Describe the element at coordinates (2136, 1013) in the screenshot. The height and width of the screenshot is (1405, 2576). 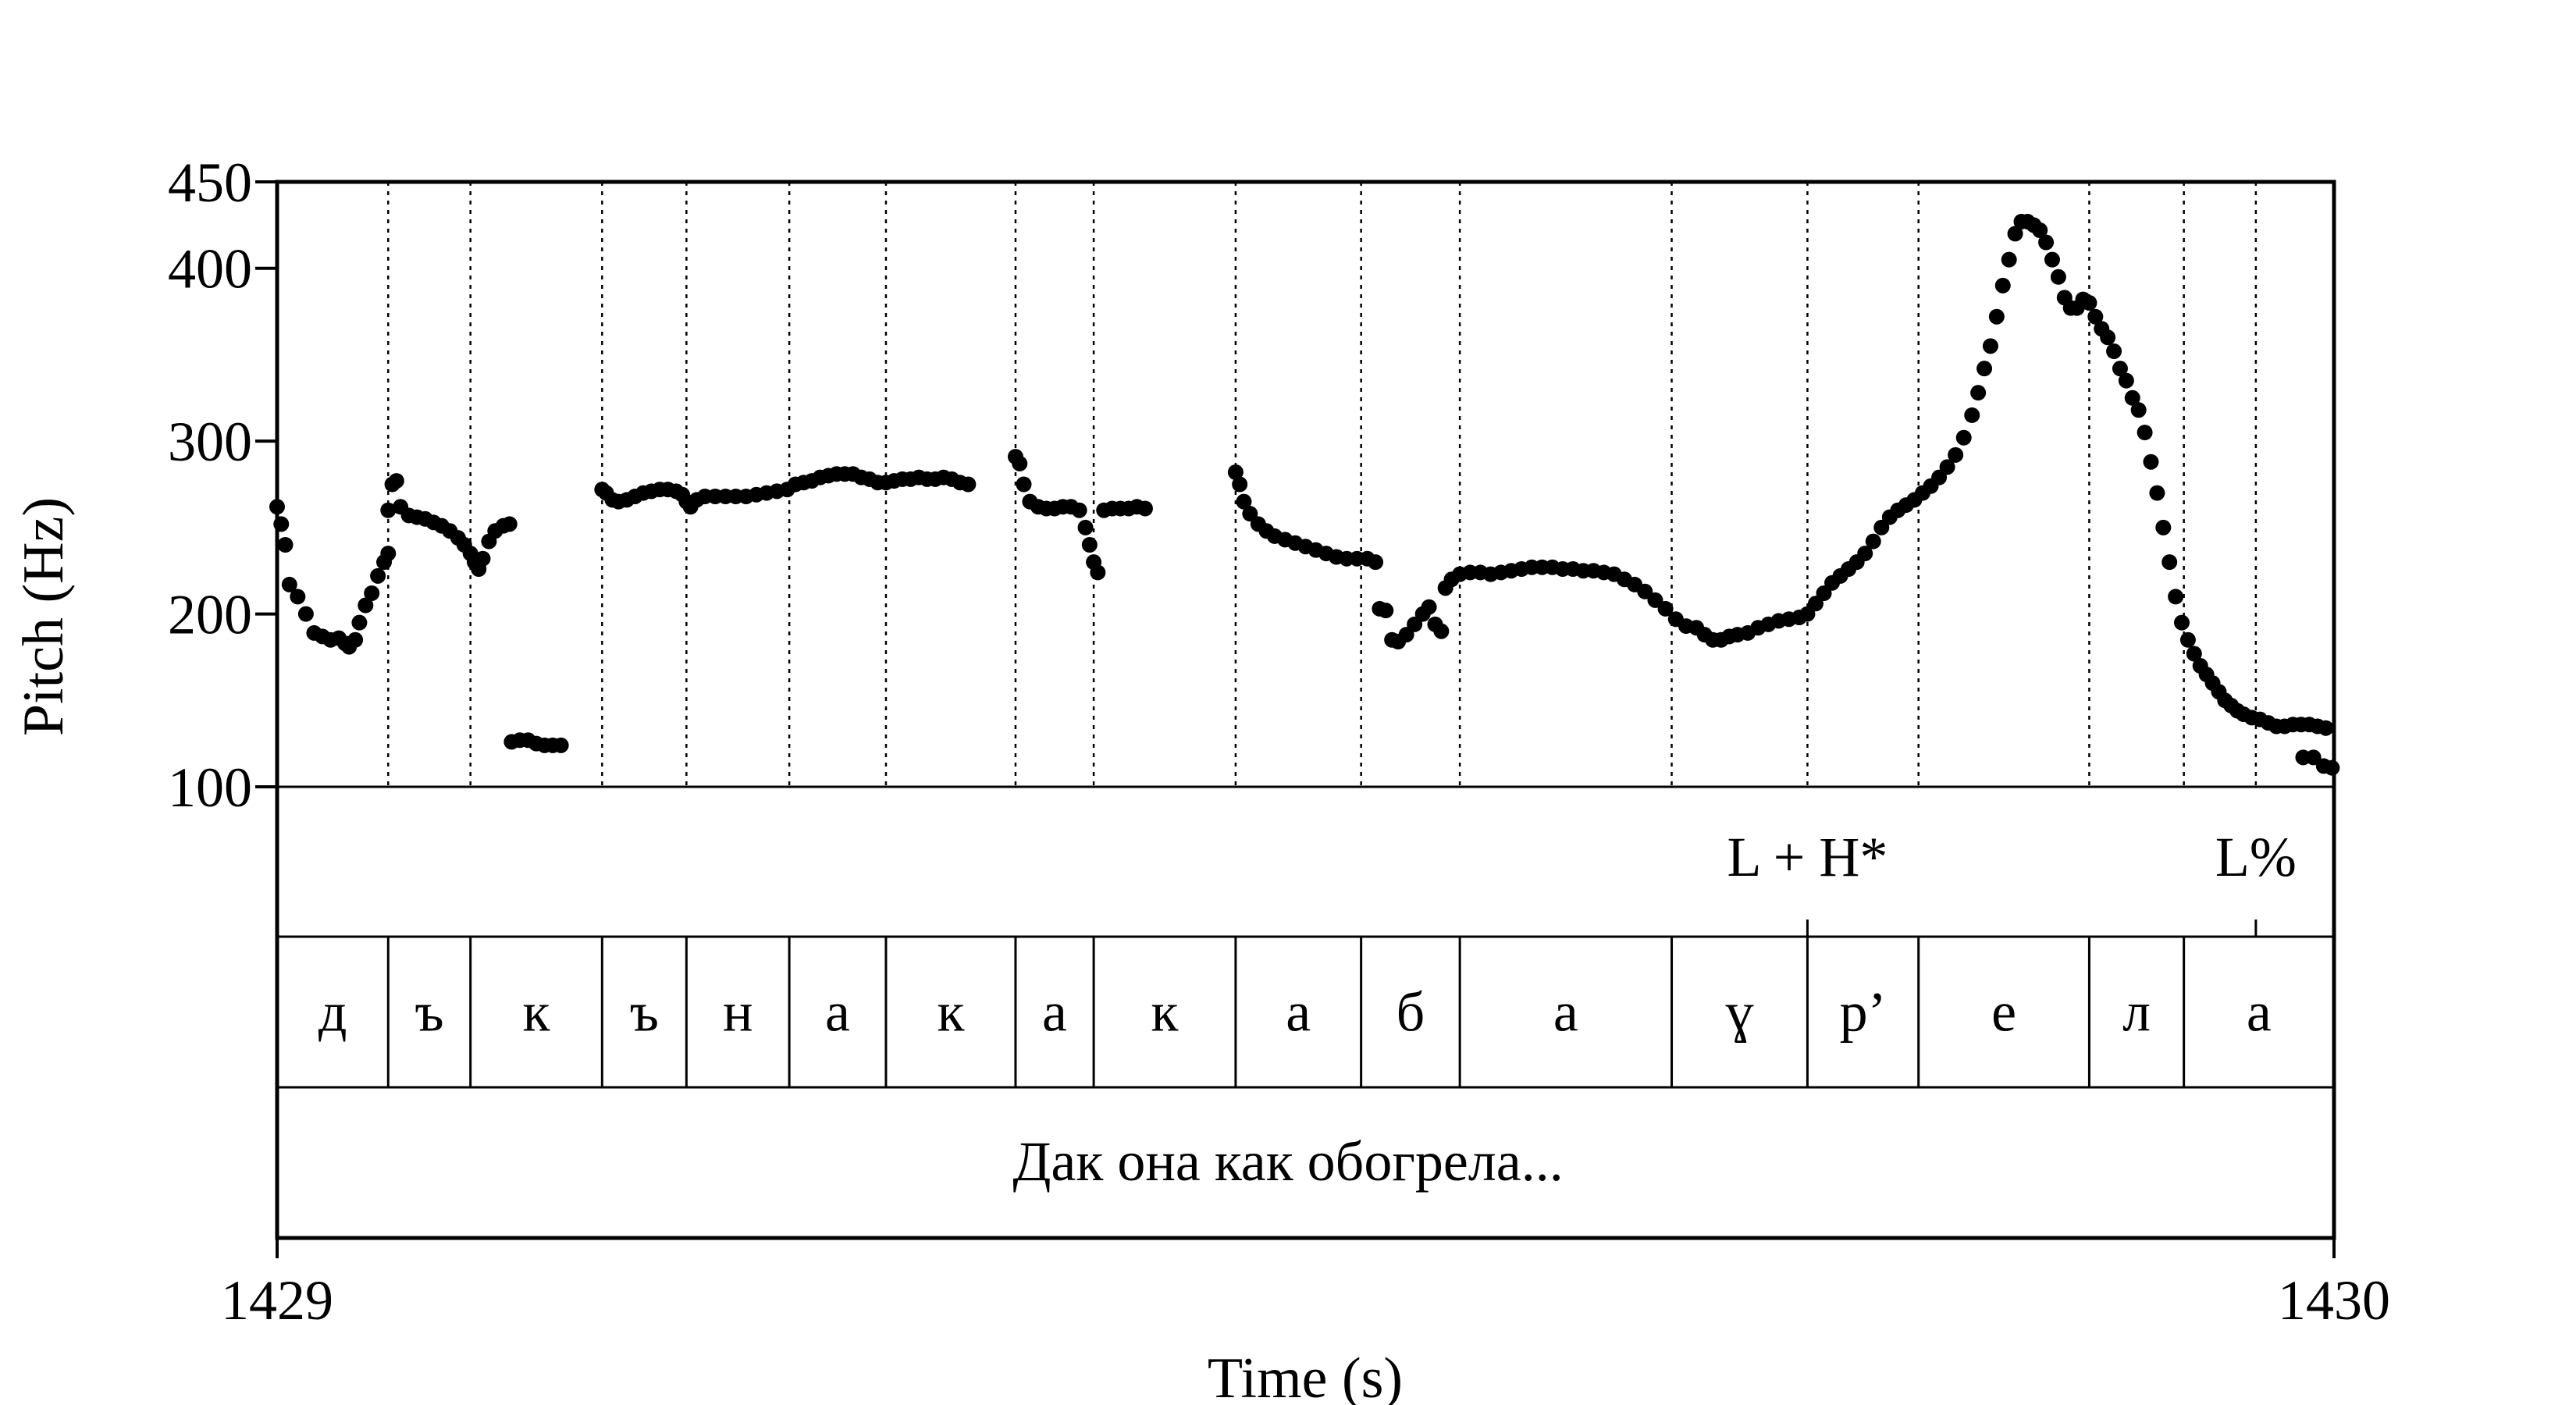
I see `segment-label-15: л` at that location.